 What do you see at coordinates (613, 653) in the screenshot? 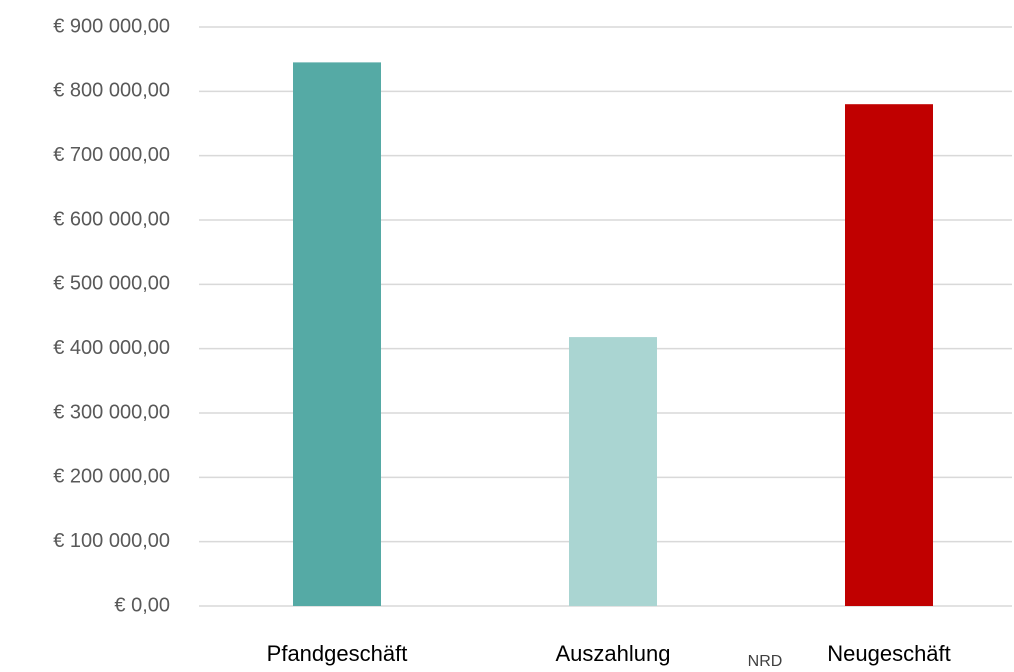
I see `x-tick-label: Auszahlung` at bounding box center [613, 653].